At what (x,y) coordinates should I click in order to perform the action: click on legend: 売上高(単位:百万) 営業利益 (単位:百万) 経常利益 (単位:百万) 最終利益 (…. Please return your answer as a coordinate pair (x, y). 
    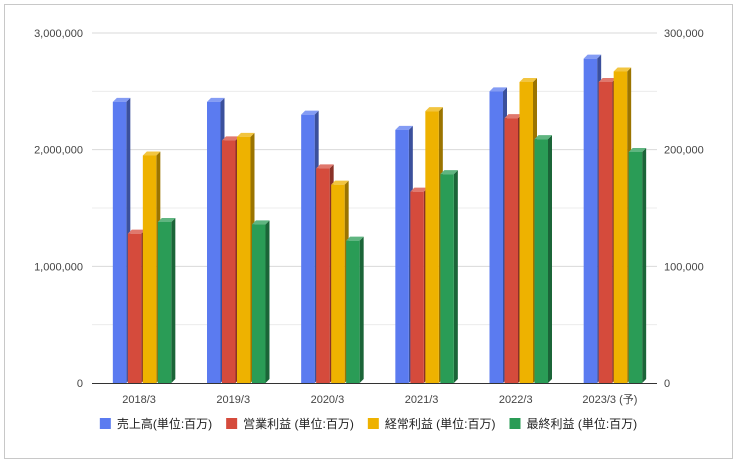
    Looking at the image, I should click on (368, 423).